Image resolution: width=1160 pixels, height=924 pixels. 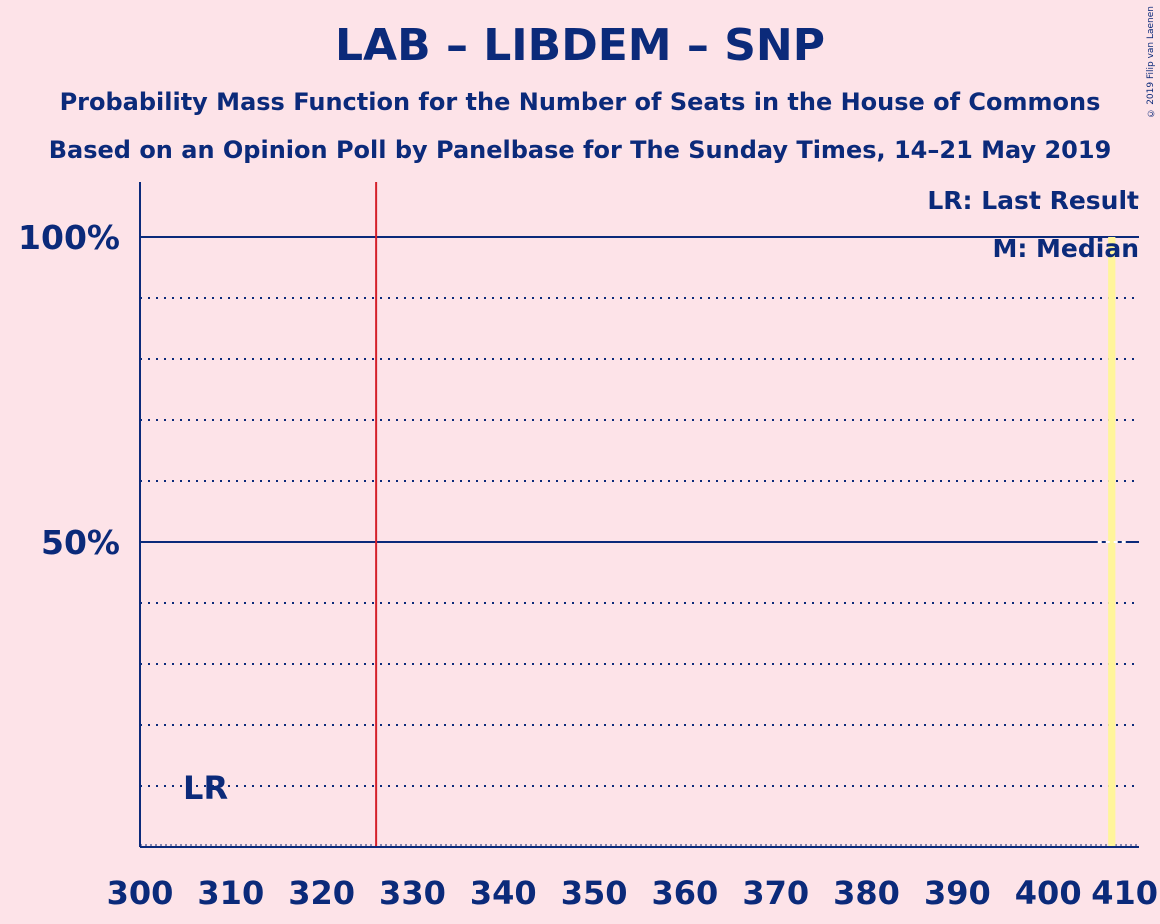 What do you see at coordinates (80, 542) in the screenshot?
I see `y-tick-label: 50%` at bounding box center [80, 542].